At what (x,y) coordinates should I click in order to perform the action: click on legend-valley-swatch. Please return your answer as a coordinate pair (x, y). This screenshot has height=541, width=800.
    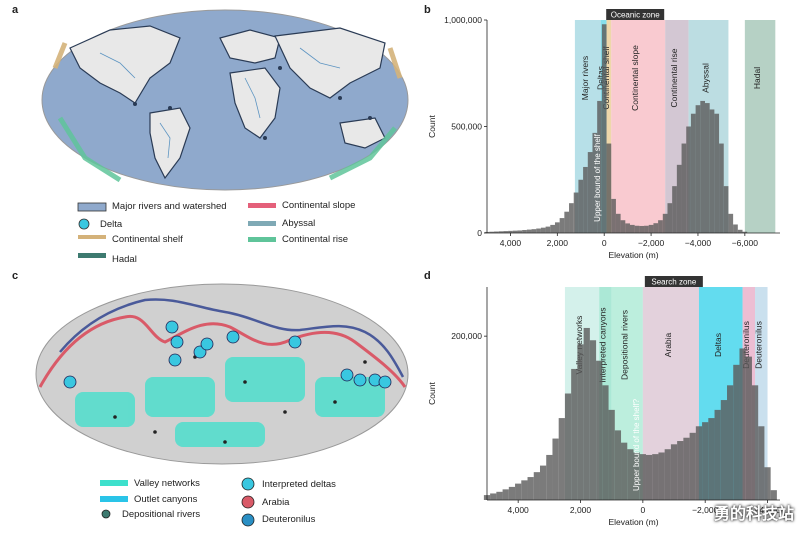
    Looking at the image, I should click on (114, 483).